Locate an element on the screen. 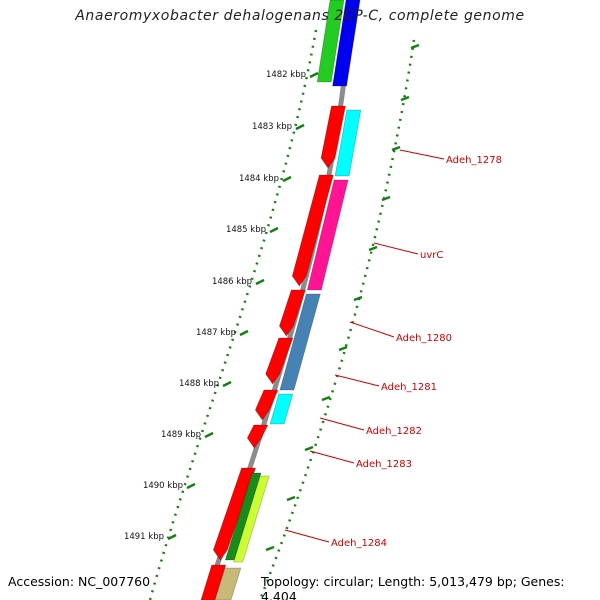  gene-label: Adeh_1281 is located at coordinates (409, 387).